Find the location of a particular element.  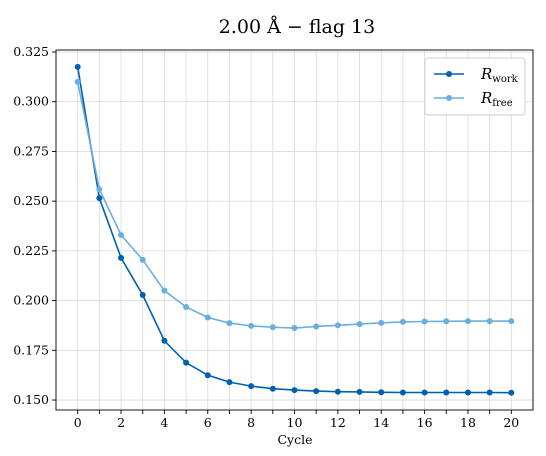

x-tick-label: 20 is located at coordinates (511, 422).